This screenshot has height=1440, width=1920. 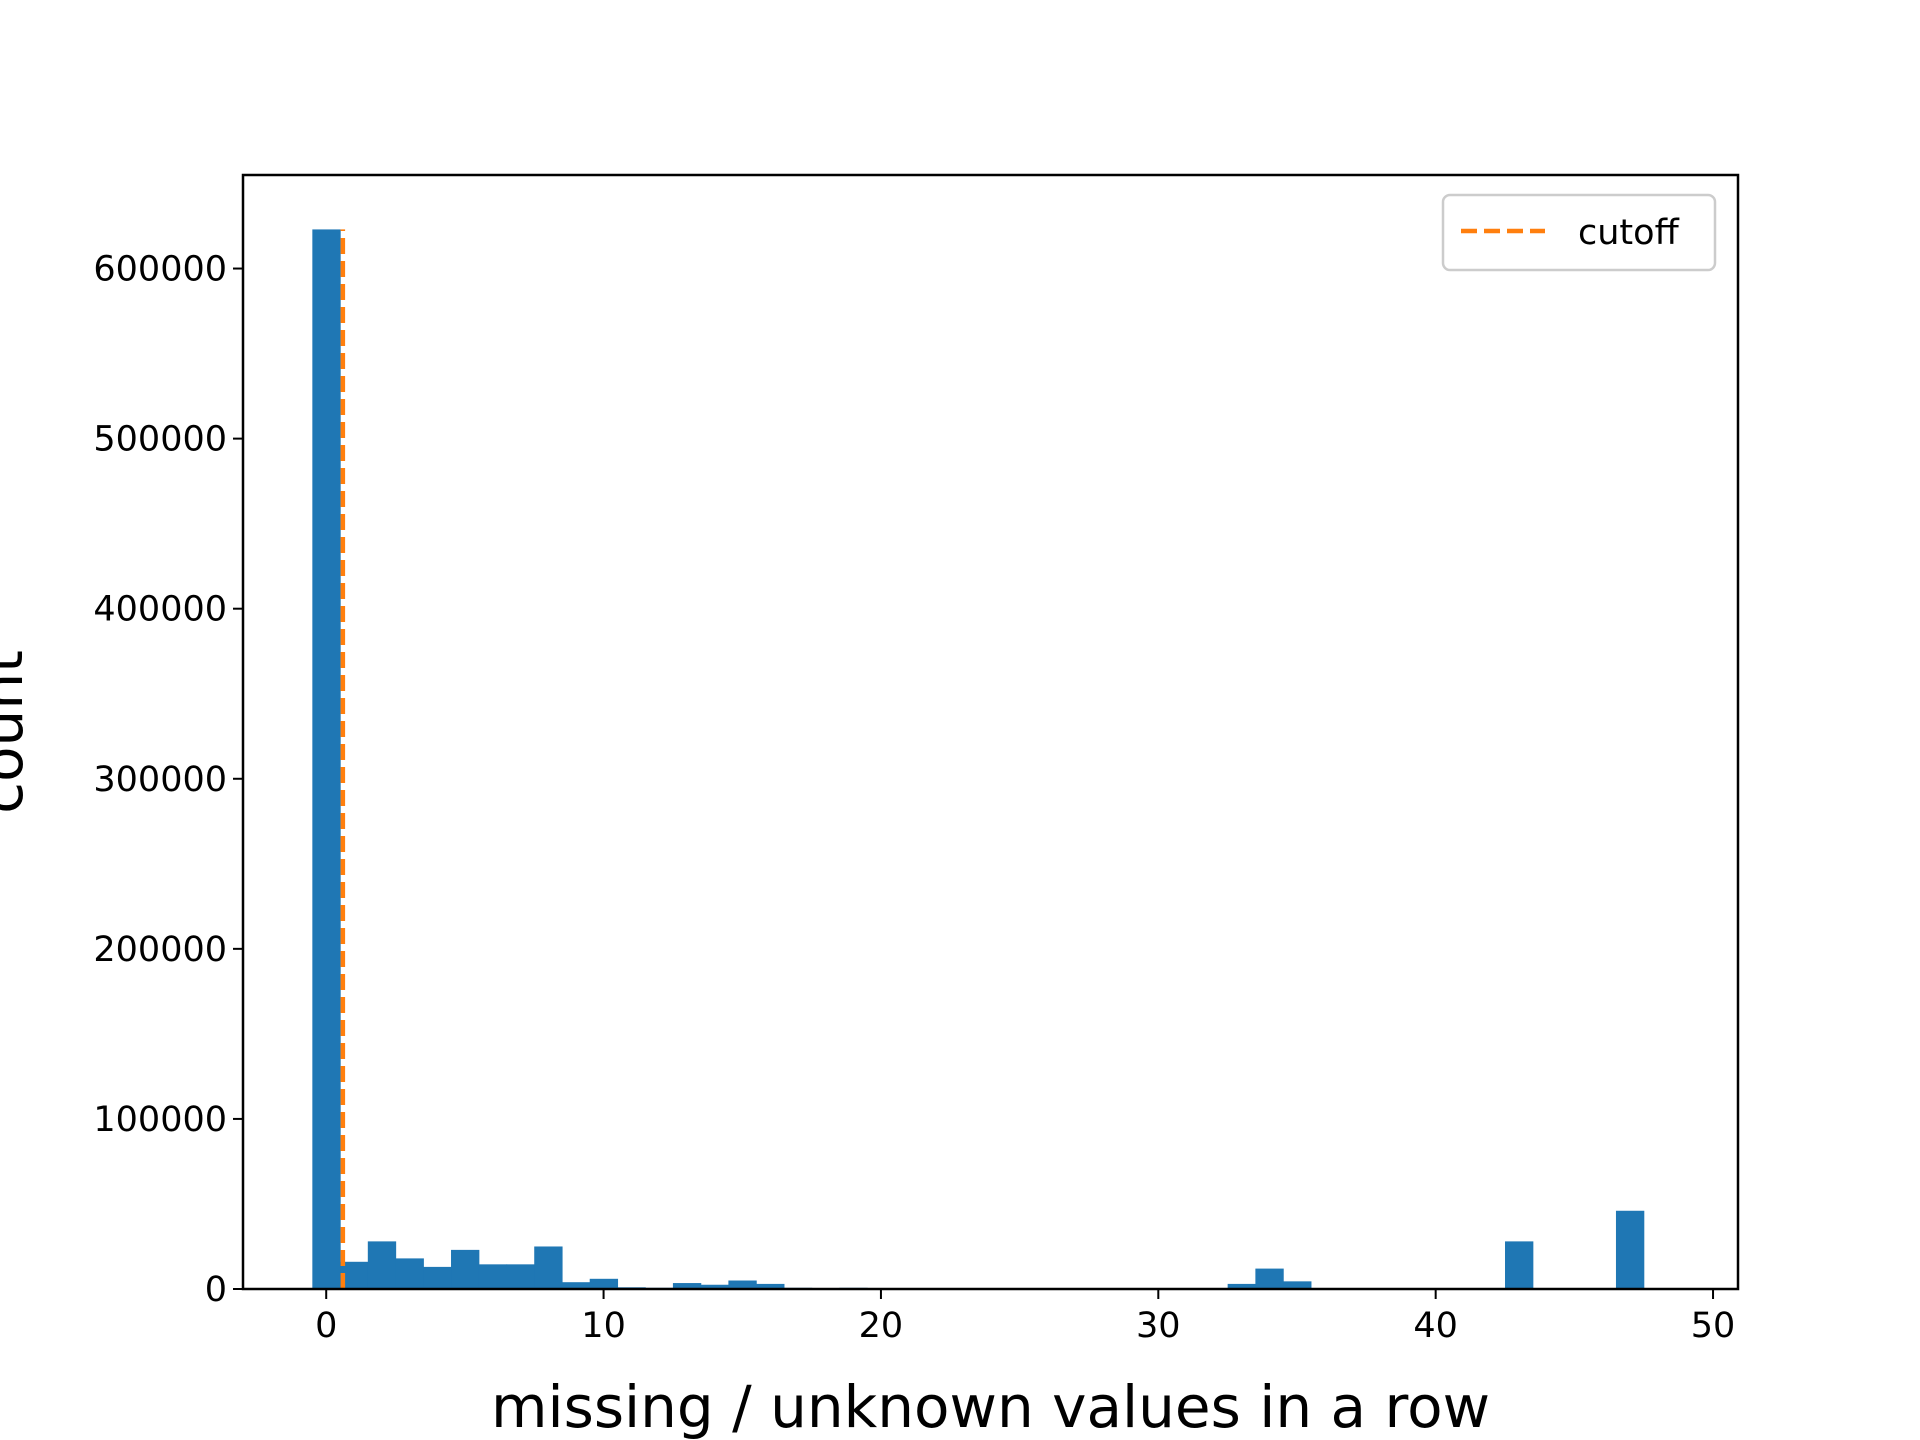 What do you see at coordinates (326, 1326) in the screenshot?
I see `x-tick-label-0: 0` at bounding box center [326, 1326].